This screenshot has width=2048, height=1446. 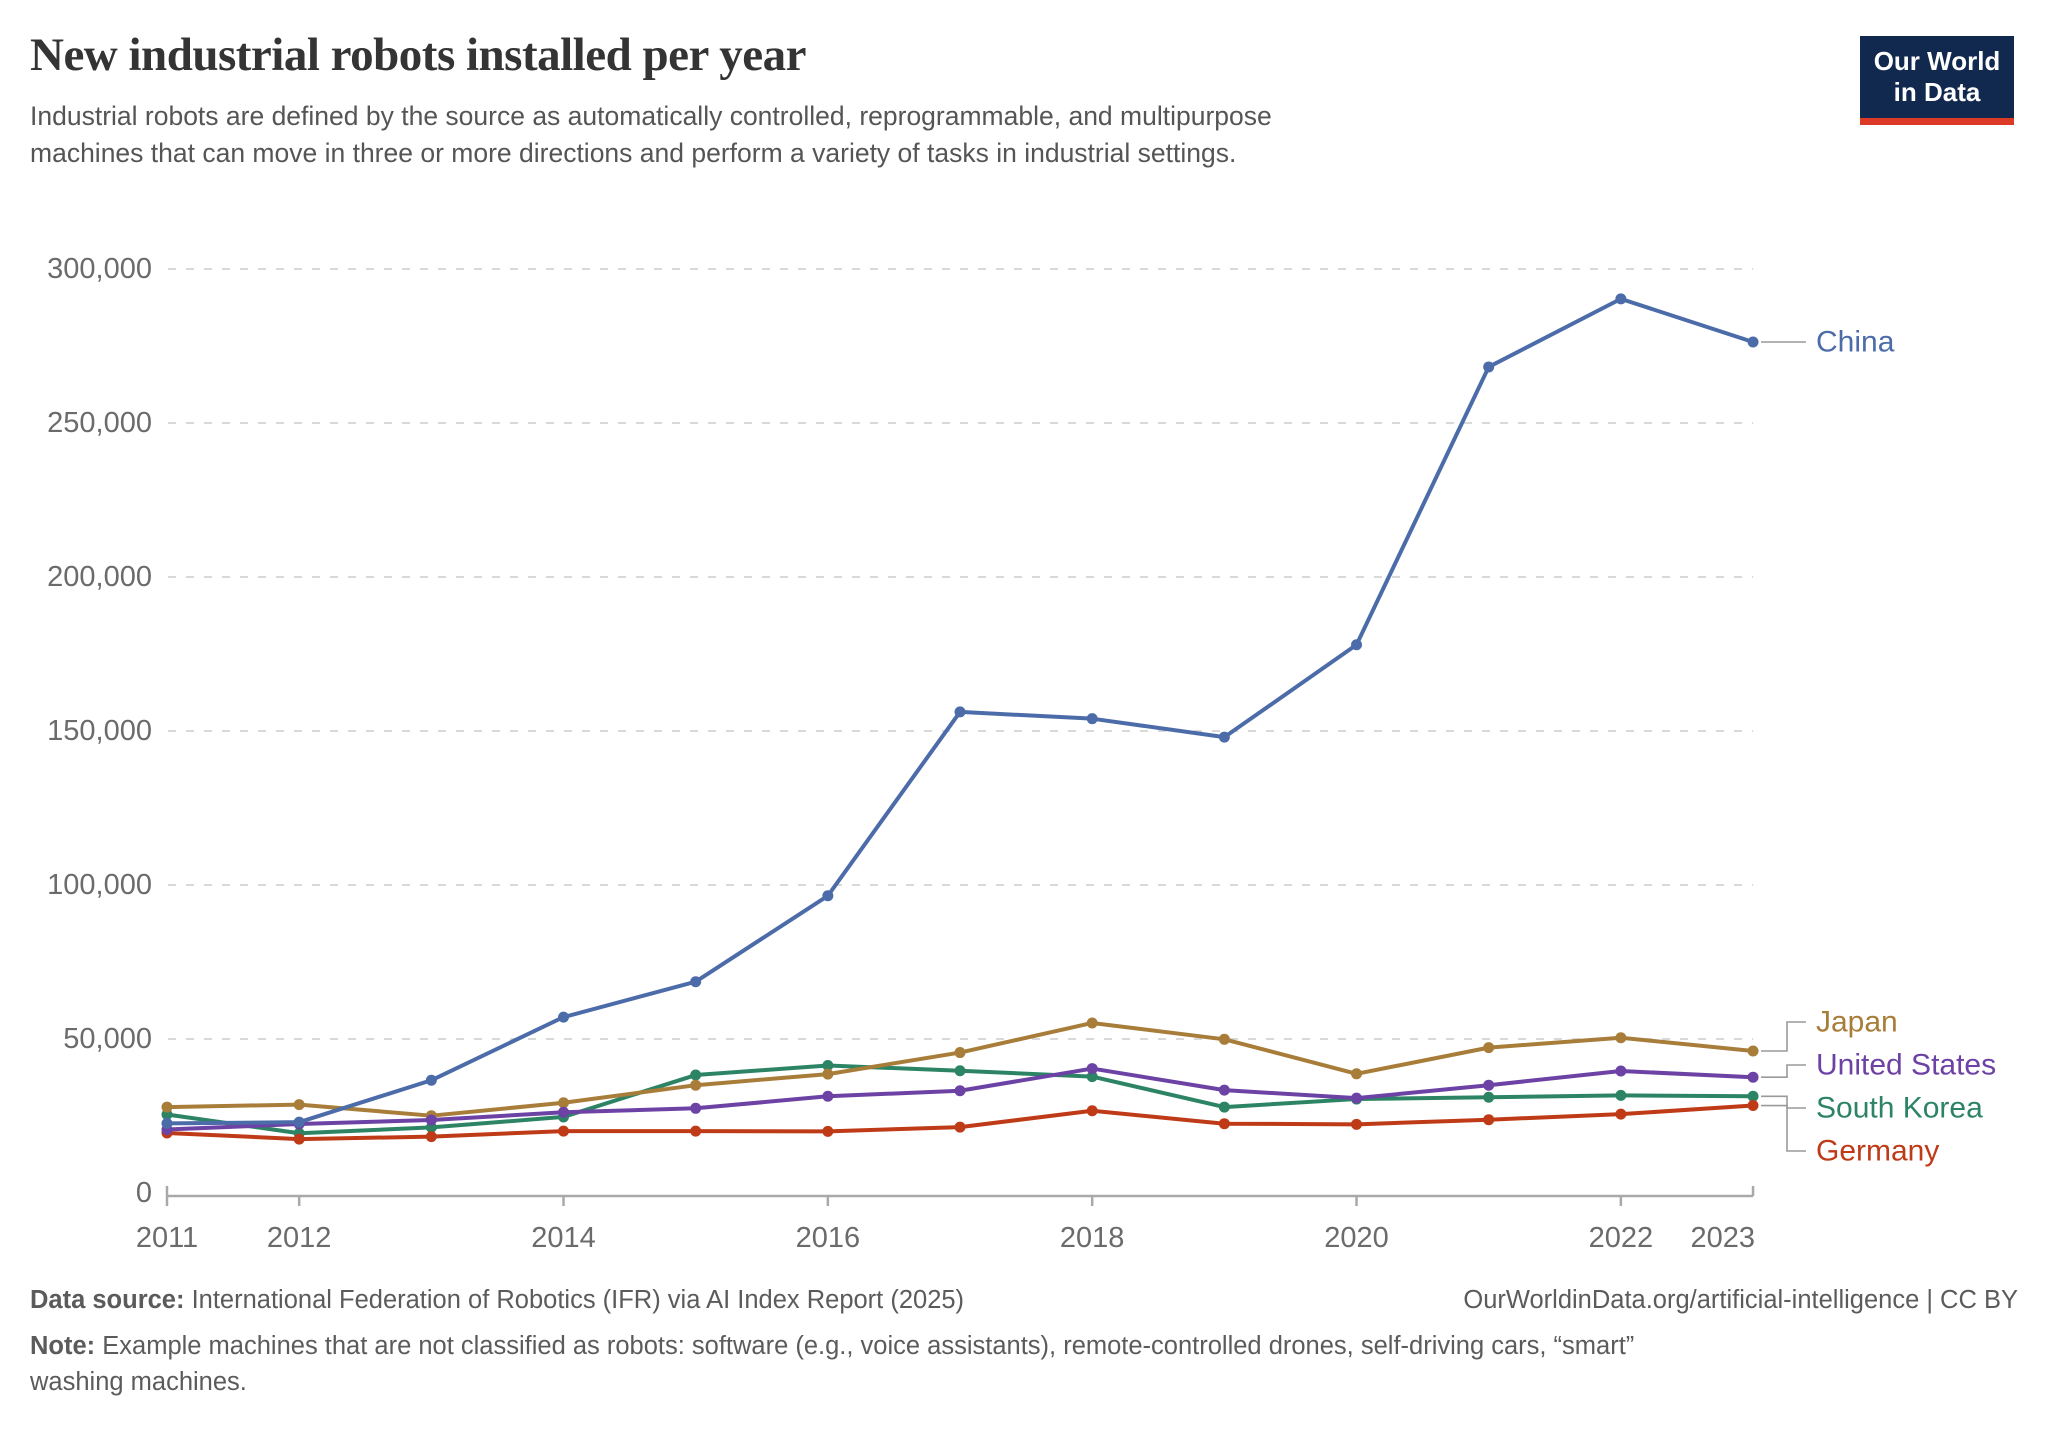 I want to click on data-source-label: Data source:, so click(x=107, y=1300).